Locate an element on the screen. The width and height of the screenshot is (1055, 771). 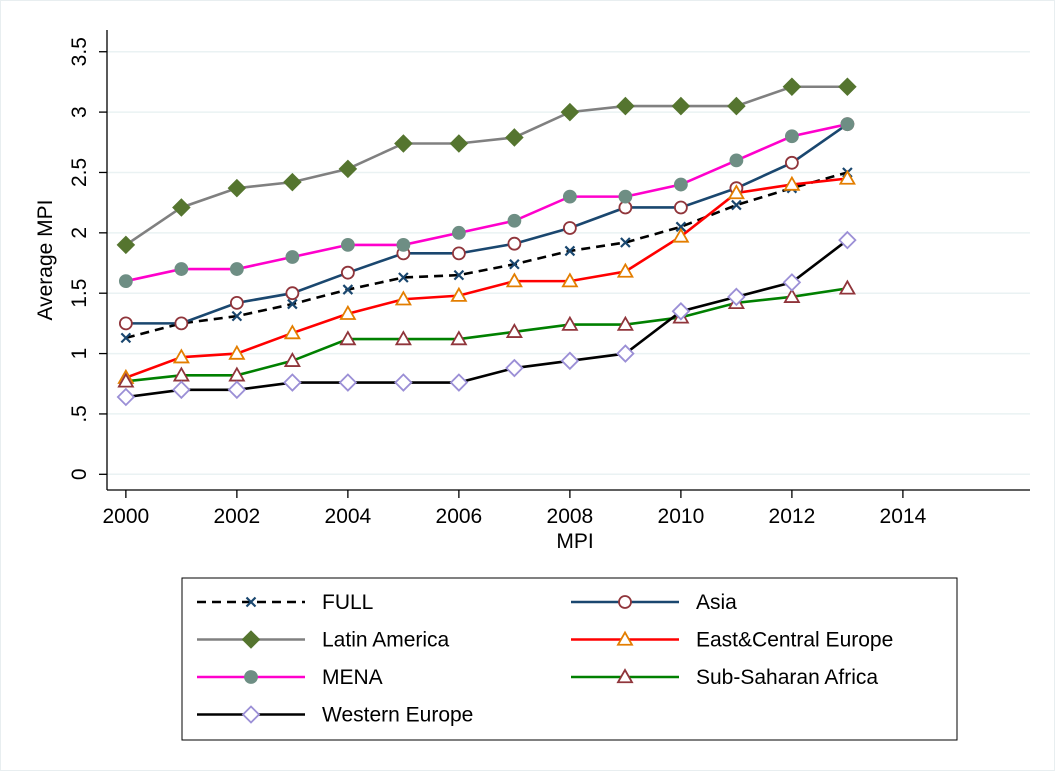
y-tick-label: 1.5 is located at coordinates (79, 293).